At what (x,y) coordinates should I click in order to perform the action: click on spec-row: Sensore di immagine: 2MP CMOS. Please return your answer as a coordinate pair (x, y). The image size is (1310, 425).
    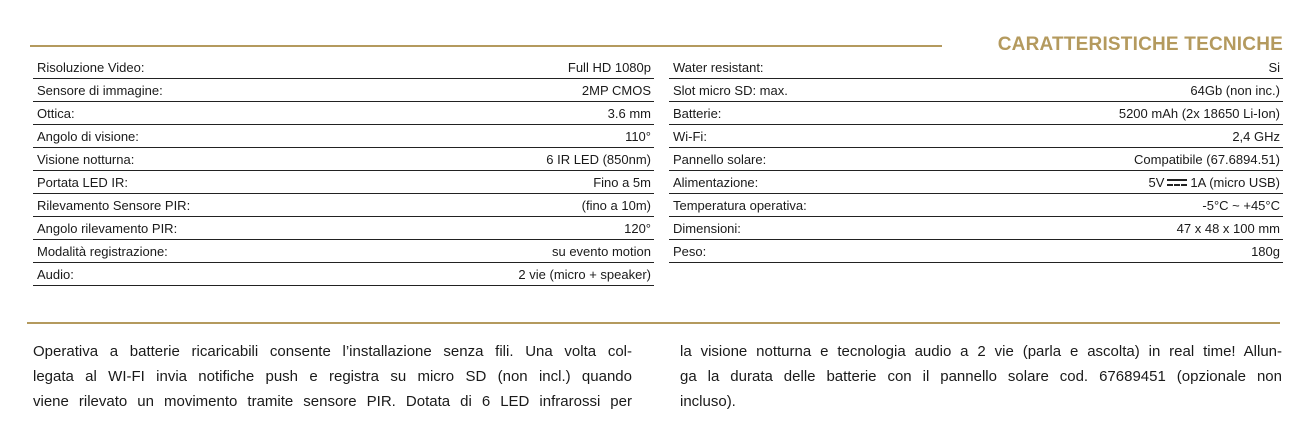
    Looking at the image, I should click on (343, 90).